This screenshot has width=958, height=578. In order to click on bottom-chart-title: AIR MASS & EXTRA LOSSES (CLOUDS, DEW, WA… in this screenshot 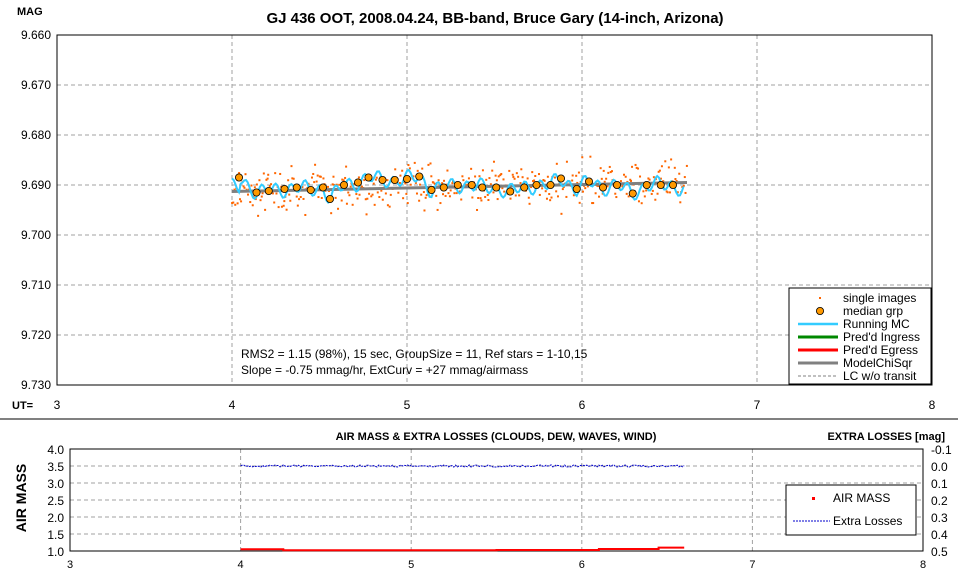, I will do `click(496, 437)`.